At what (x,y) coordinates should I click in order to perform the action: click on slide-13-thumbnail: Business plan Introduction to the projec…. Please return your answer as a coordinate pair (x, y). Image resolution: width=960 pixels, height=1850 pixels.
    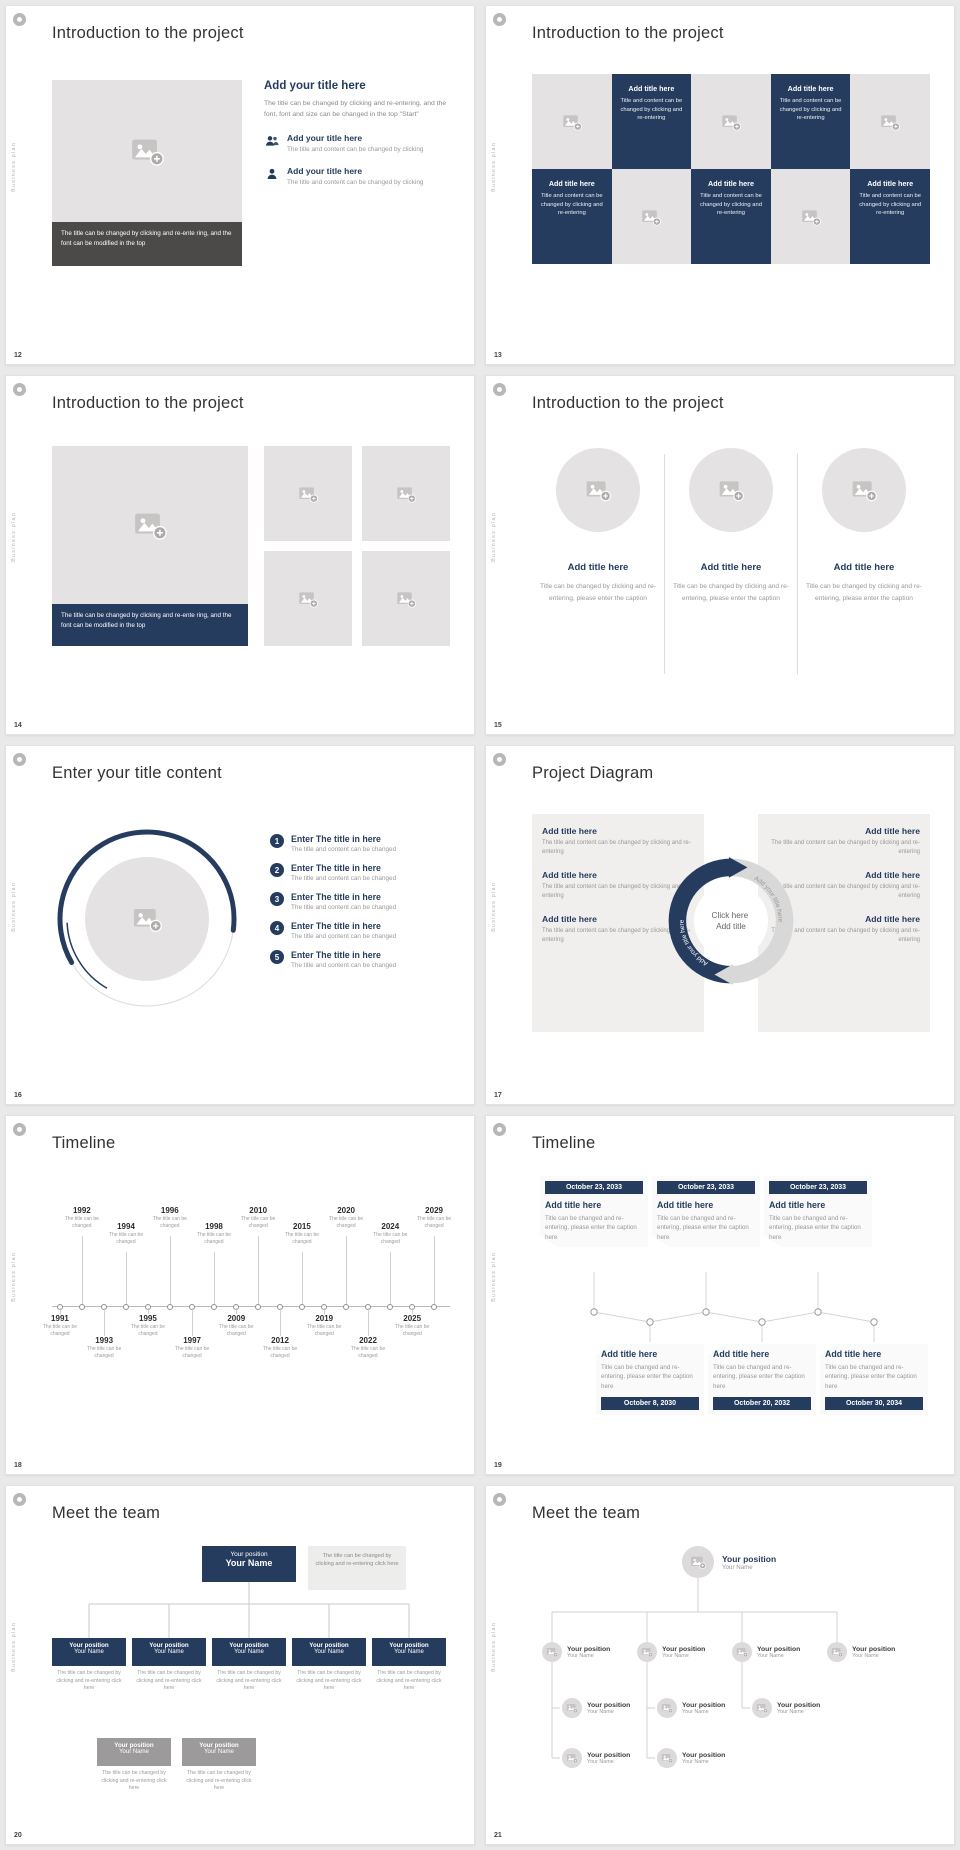
    Looking at the image, I should click on (720, 185).